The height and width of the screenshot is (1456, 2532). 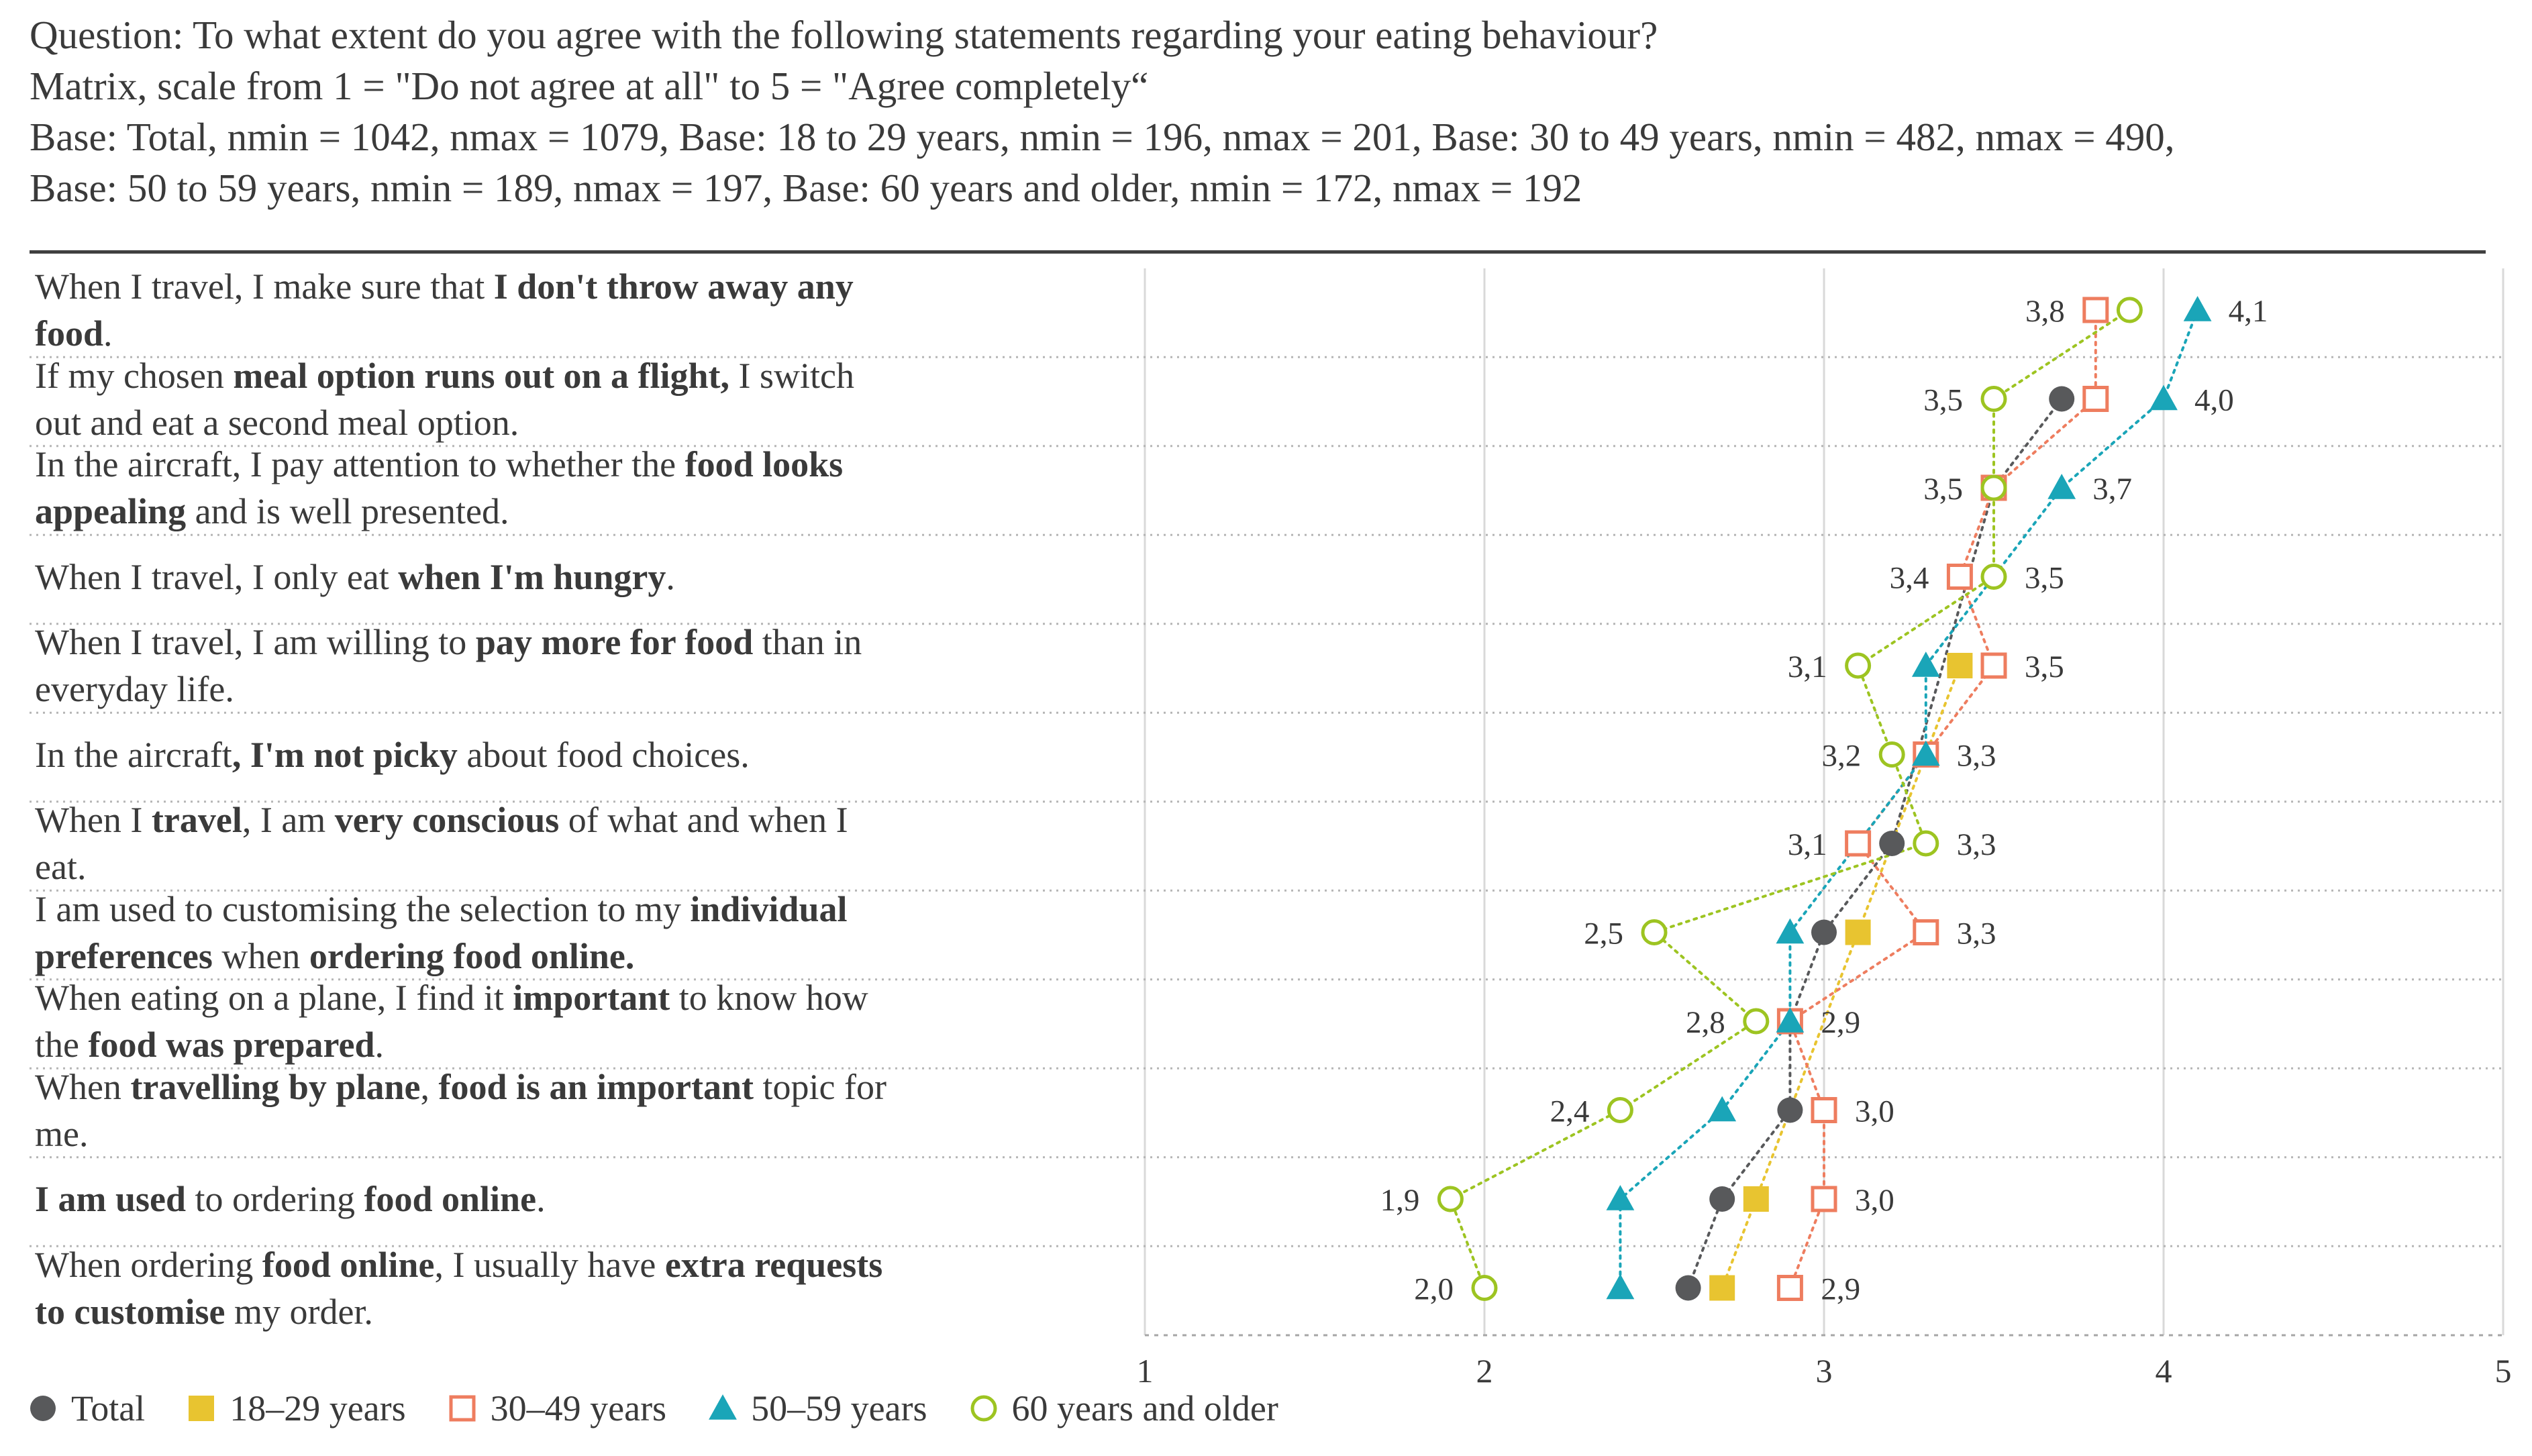 What do you see at coordinates (1874, 1200) in the screenshot?
I see `data-label: 3,0` at bounding box center [1874, 1200].